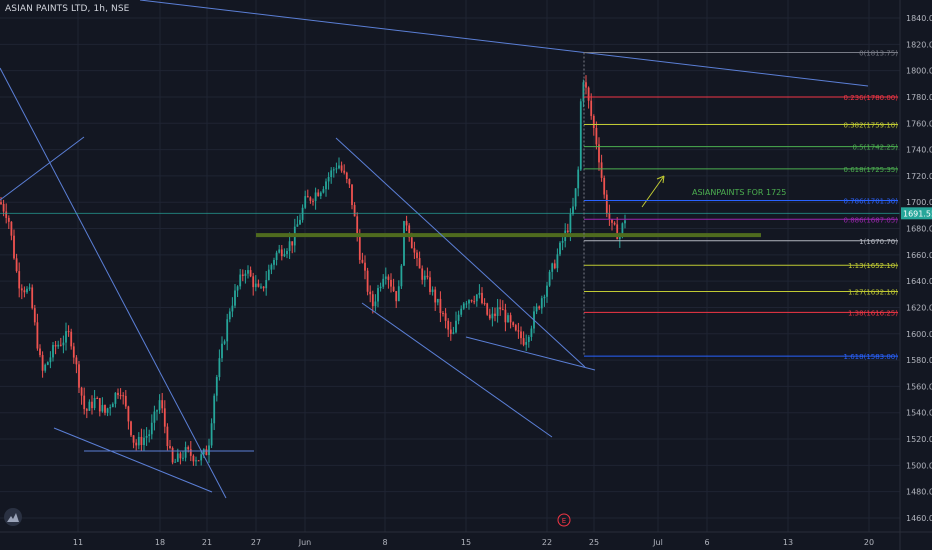 This screenshot has height=550, width=932. Describe the element at coordinates (919, 492) in the screenshot. I see `y-tick-label: 1480.00` at that location.